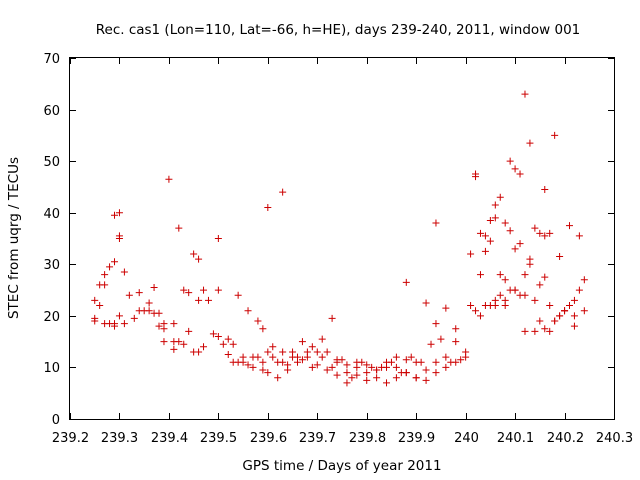 The image size is (640, 480). I want to click on y-tick: 70, so click(328, 59).